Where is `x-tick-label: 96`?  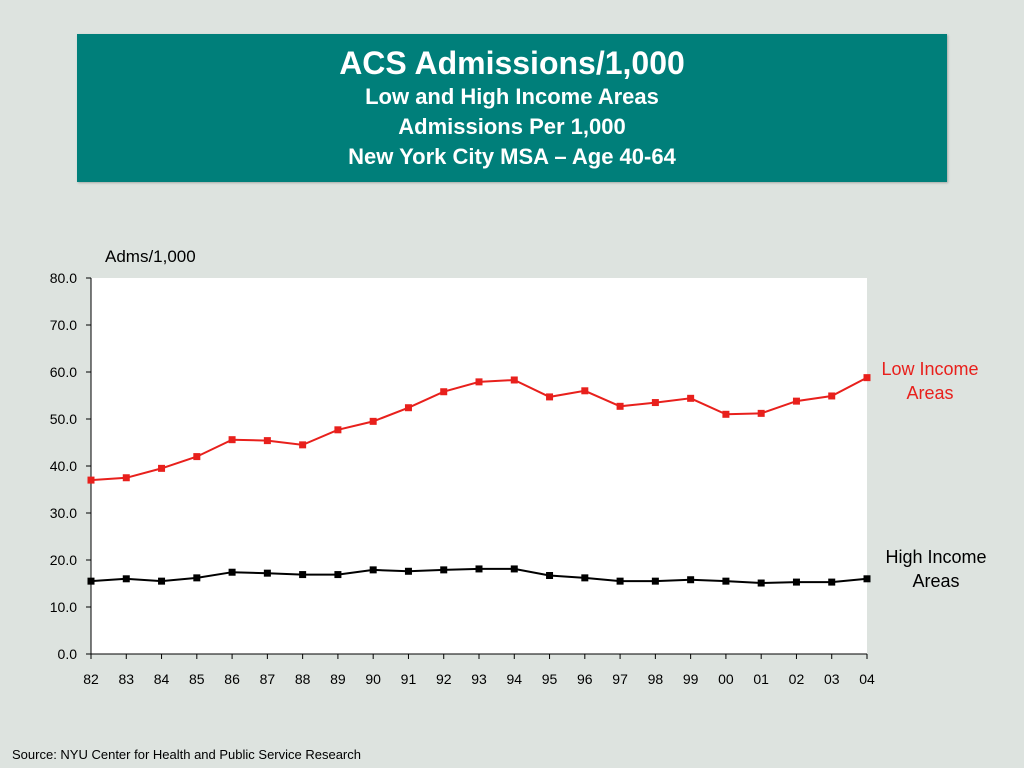
x-tick-label: 96 is located at coordinates (585, 679).